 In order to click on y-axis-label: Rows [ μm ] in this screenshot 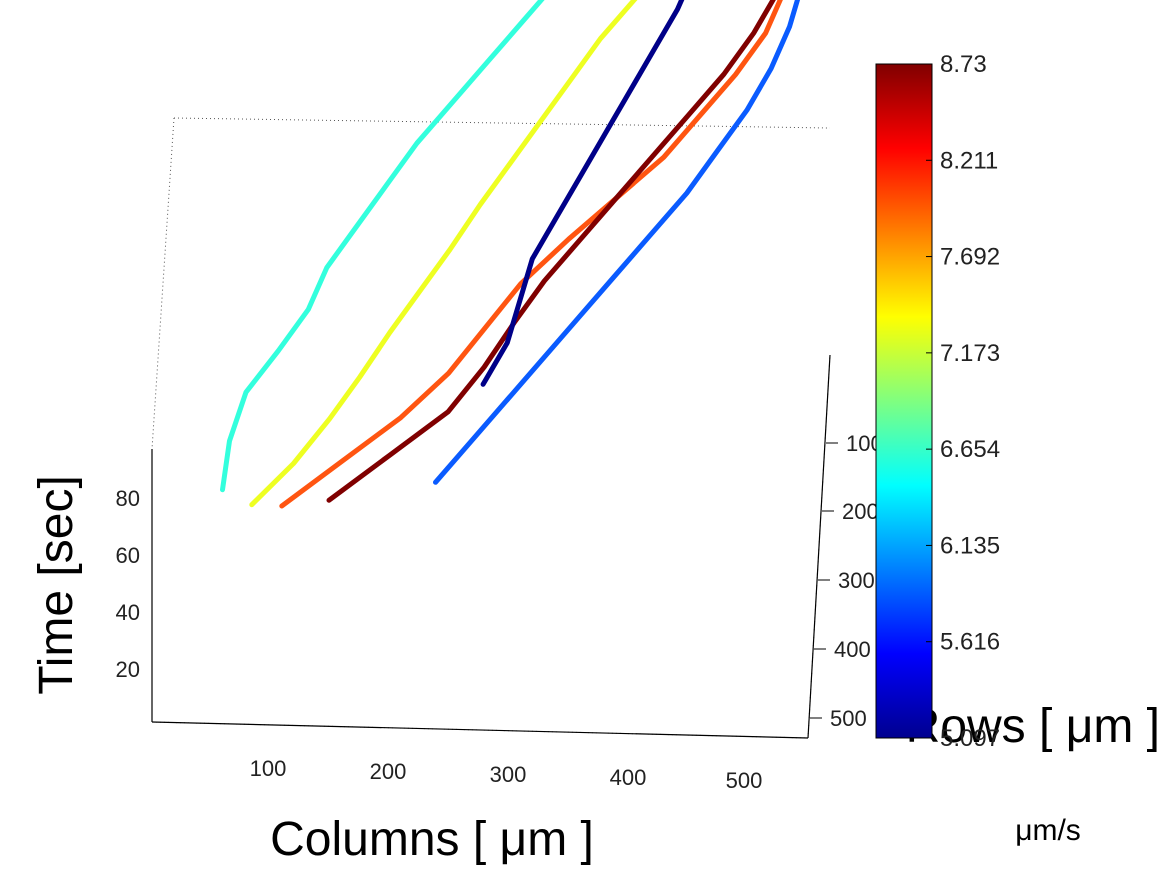, I will do `click(1033, 726)`.